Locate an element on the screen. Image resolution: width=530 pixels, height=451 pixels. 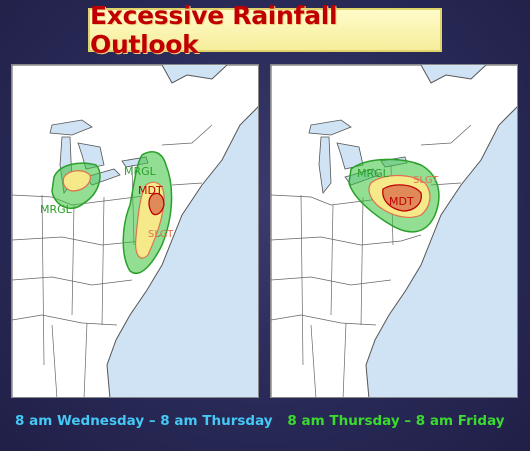
label-mrgl-west: MRGL is located at coordinates (56, 209).